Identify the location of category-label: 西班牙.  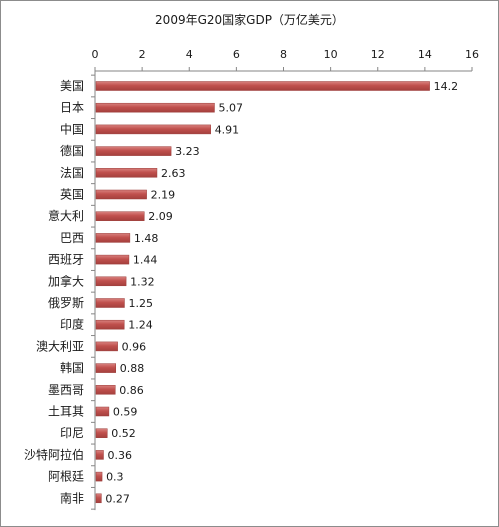
(66, 260).